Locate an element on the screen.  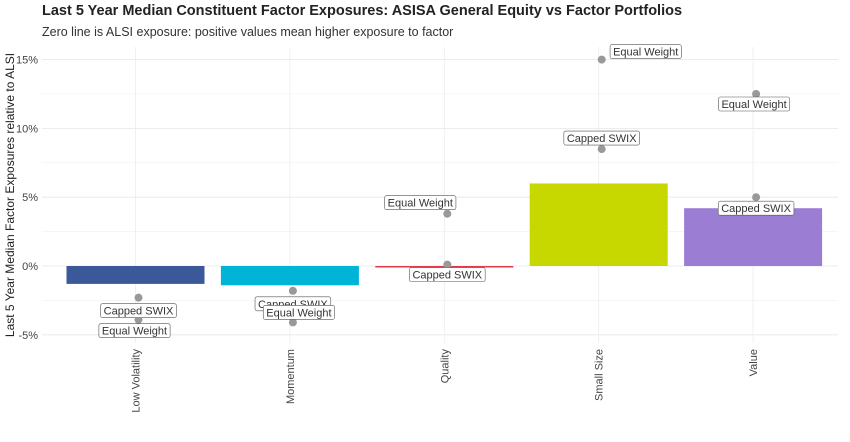
y-tick-label: -5% is located at coordinates (28, 336).